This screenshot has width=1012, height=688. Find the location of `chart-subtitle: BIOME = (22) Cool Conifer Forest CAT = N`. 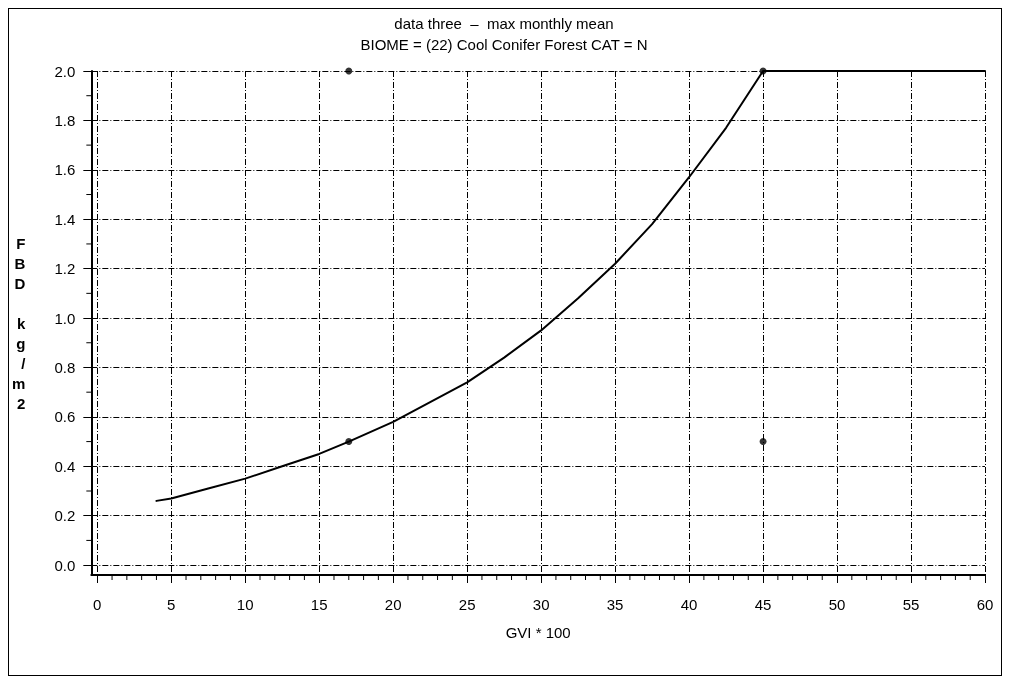

chart-subtitle: BIOME = (22) Cool Conifer Forest CAT = N is located at coordinates (504, 44).